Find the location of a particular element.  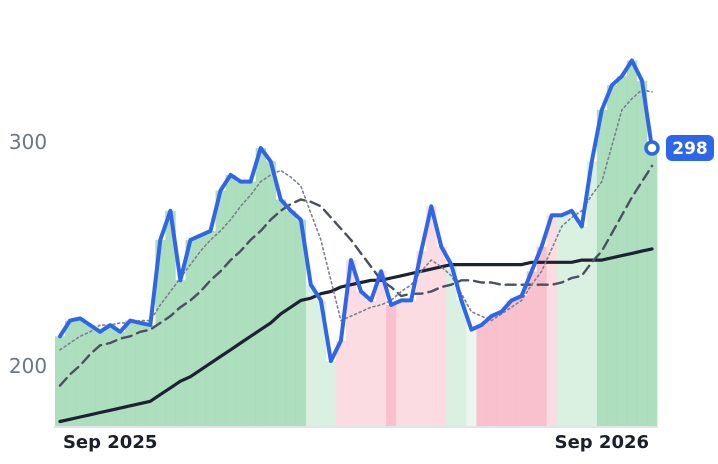

x-tick-label: Sep 2025 is located at coordinates (110, 442).